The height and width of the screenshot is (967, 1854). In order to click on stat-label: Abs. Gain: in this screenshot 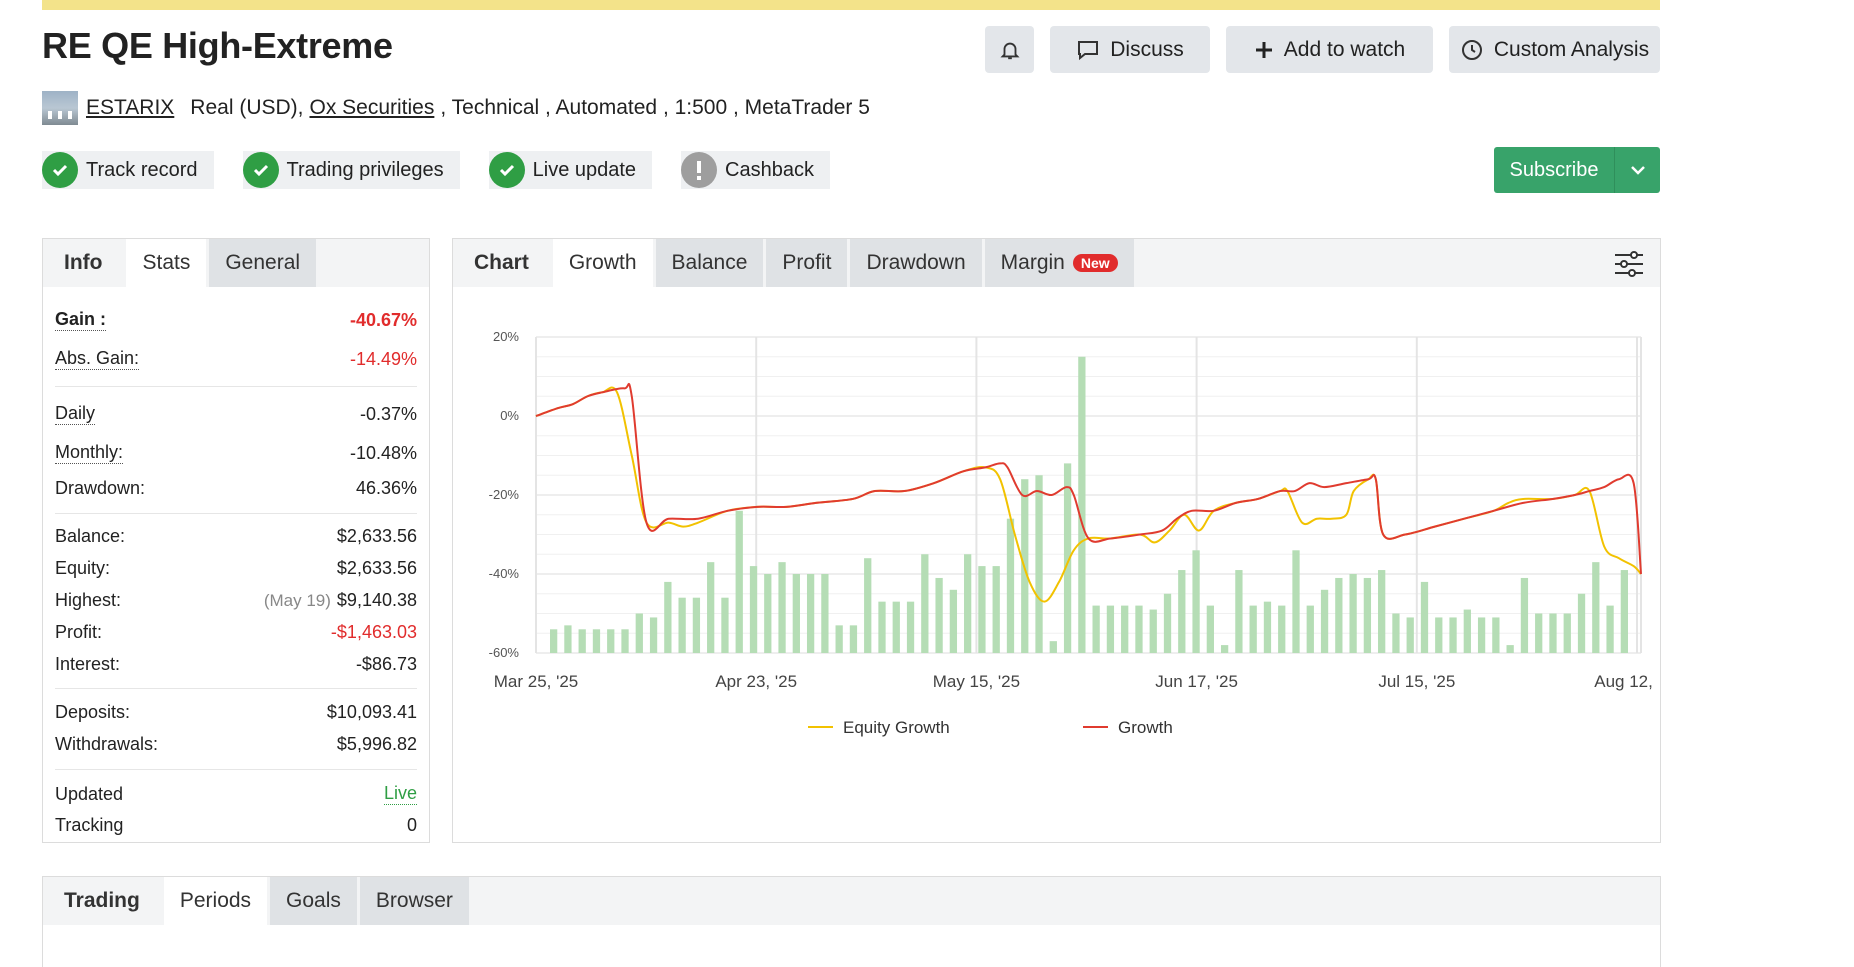, I will do `click(97, 359)`.